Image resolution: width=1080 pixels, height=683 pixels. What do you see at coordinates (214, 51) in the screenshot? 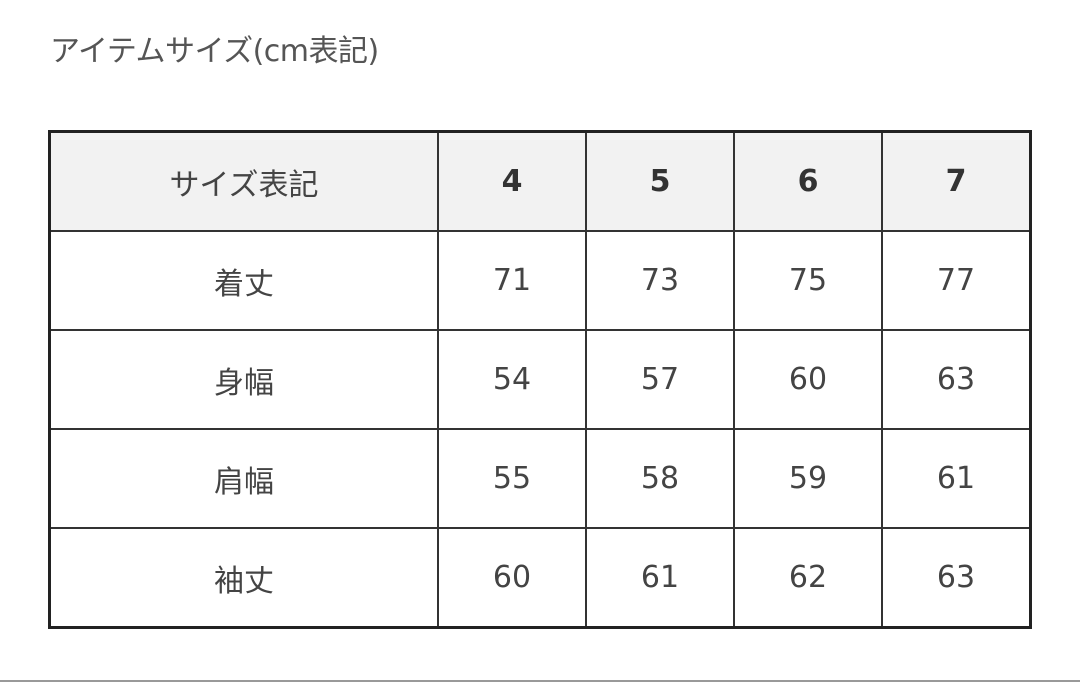
I see `page-title: アイテムサイズ(cm表記)` at bounding box center [214, 51].